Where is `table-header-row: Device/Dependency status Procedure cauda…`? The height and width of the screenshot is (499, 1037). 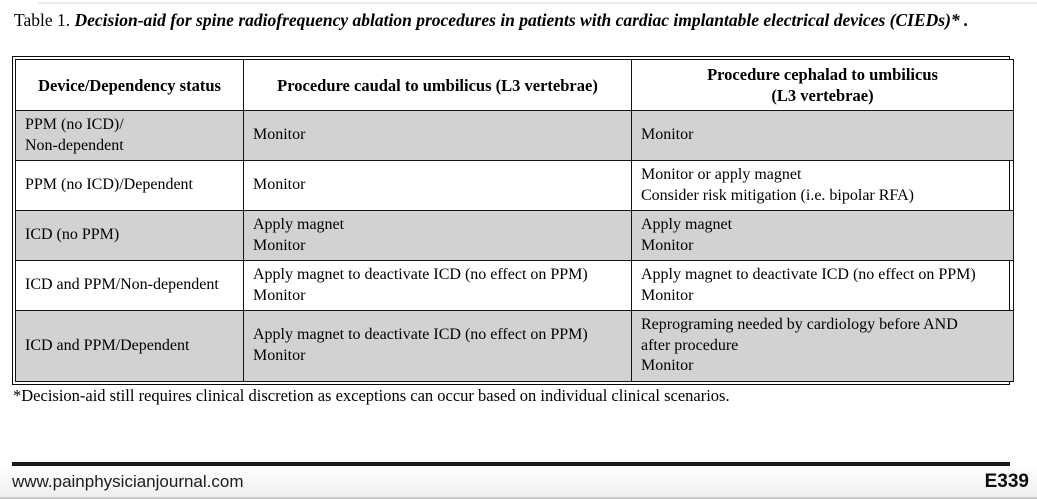
table-header-row: Device/Dependency status Procedure cauda… is located at coordinates (514, 85).